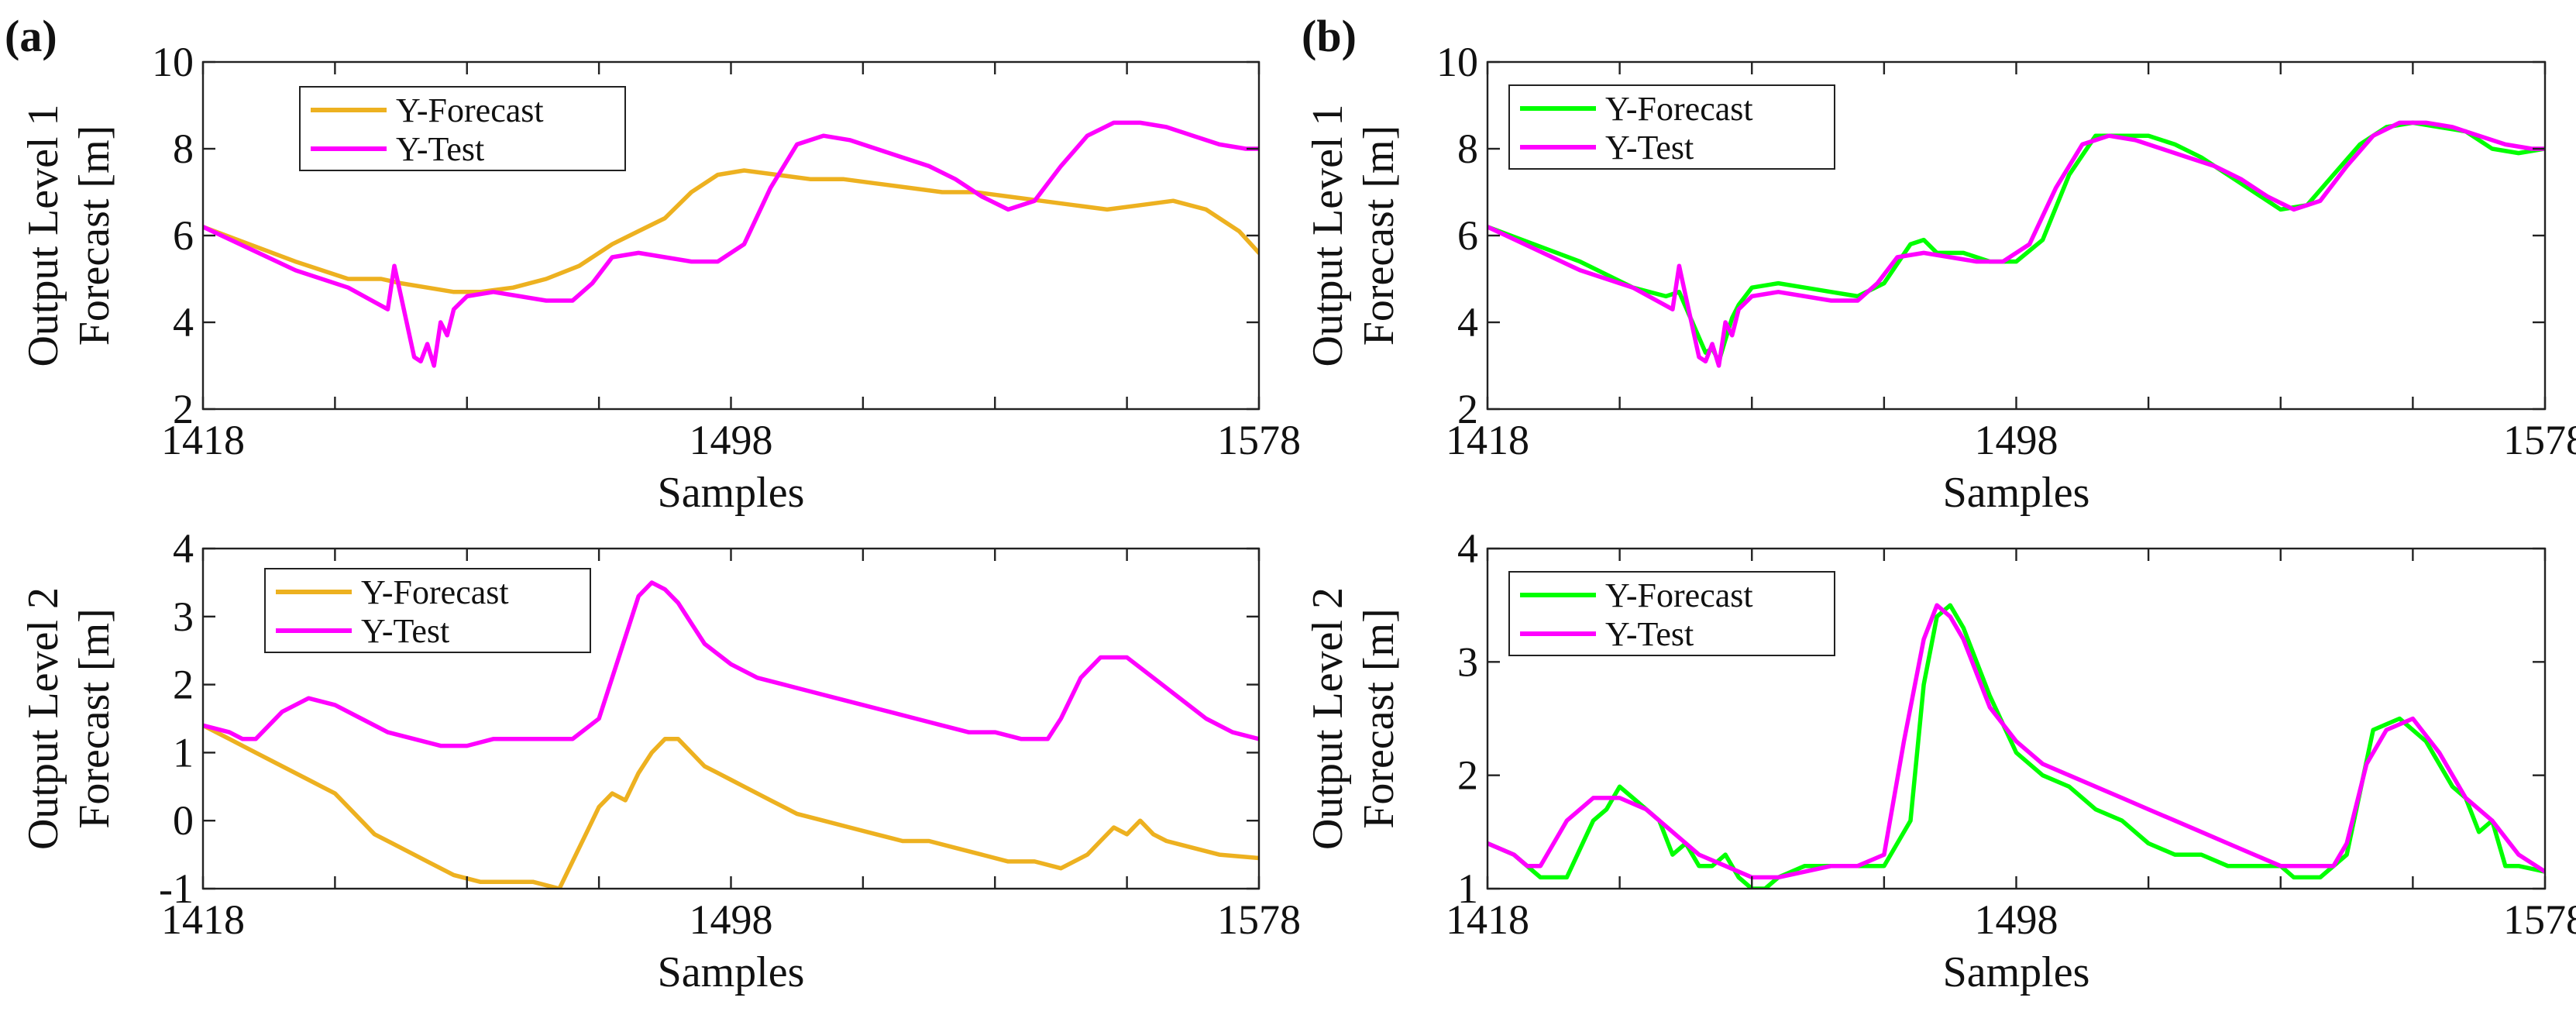  I want to click on y-tick-label: -1, so click(176, 888).